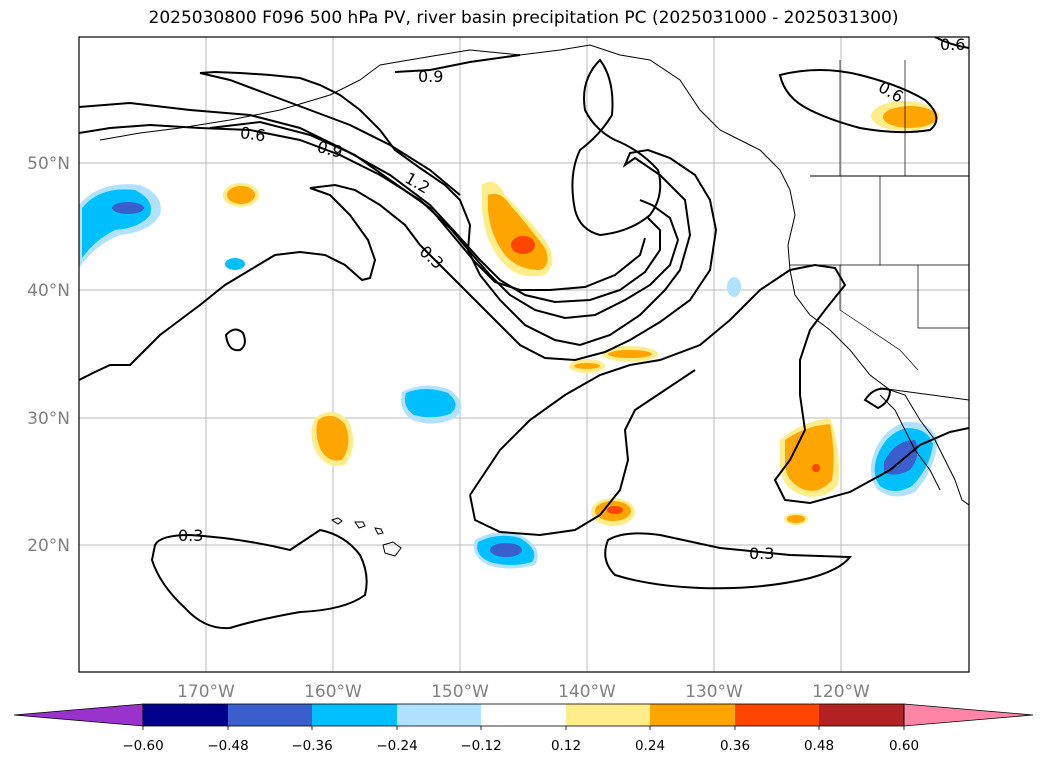 The height and width of the screenshot is (765, 1047). What do you see at coordinates (735, 746) in the screenshot?
I see `colorbar-label: 0.36` at bounding box center [735, 746].